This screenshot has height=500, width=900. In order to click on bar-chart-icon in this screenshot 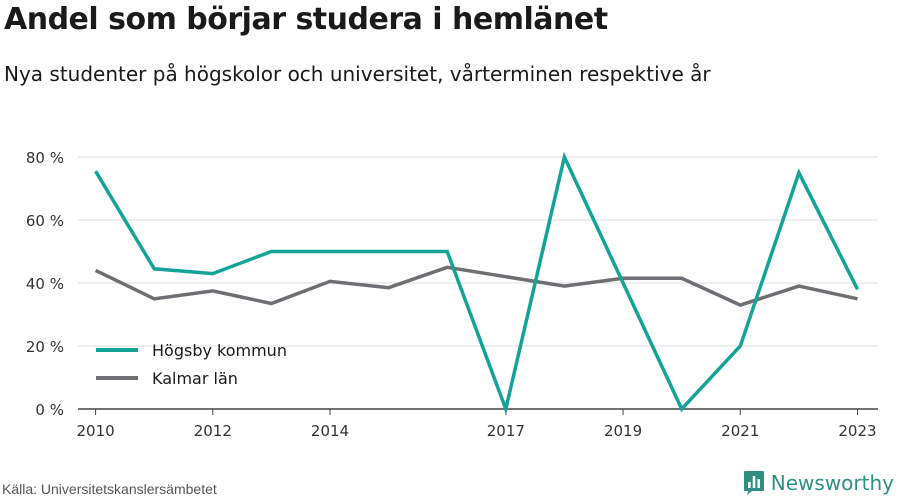, I will do `click(753, 483)`.